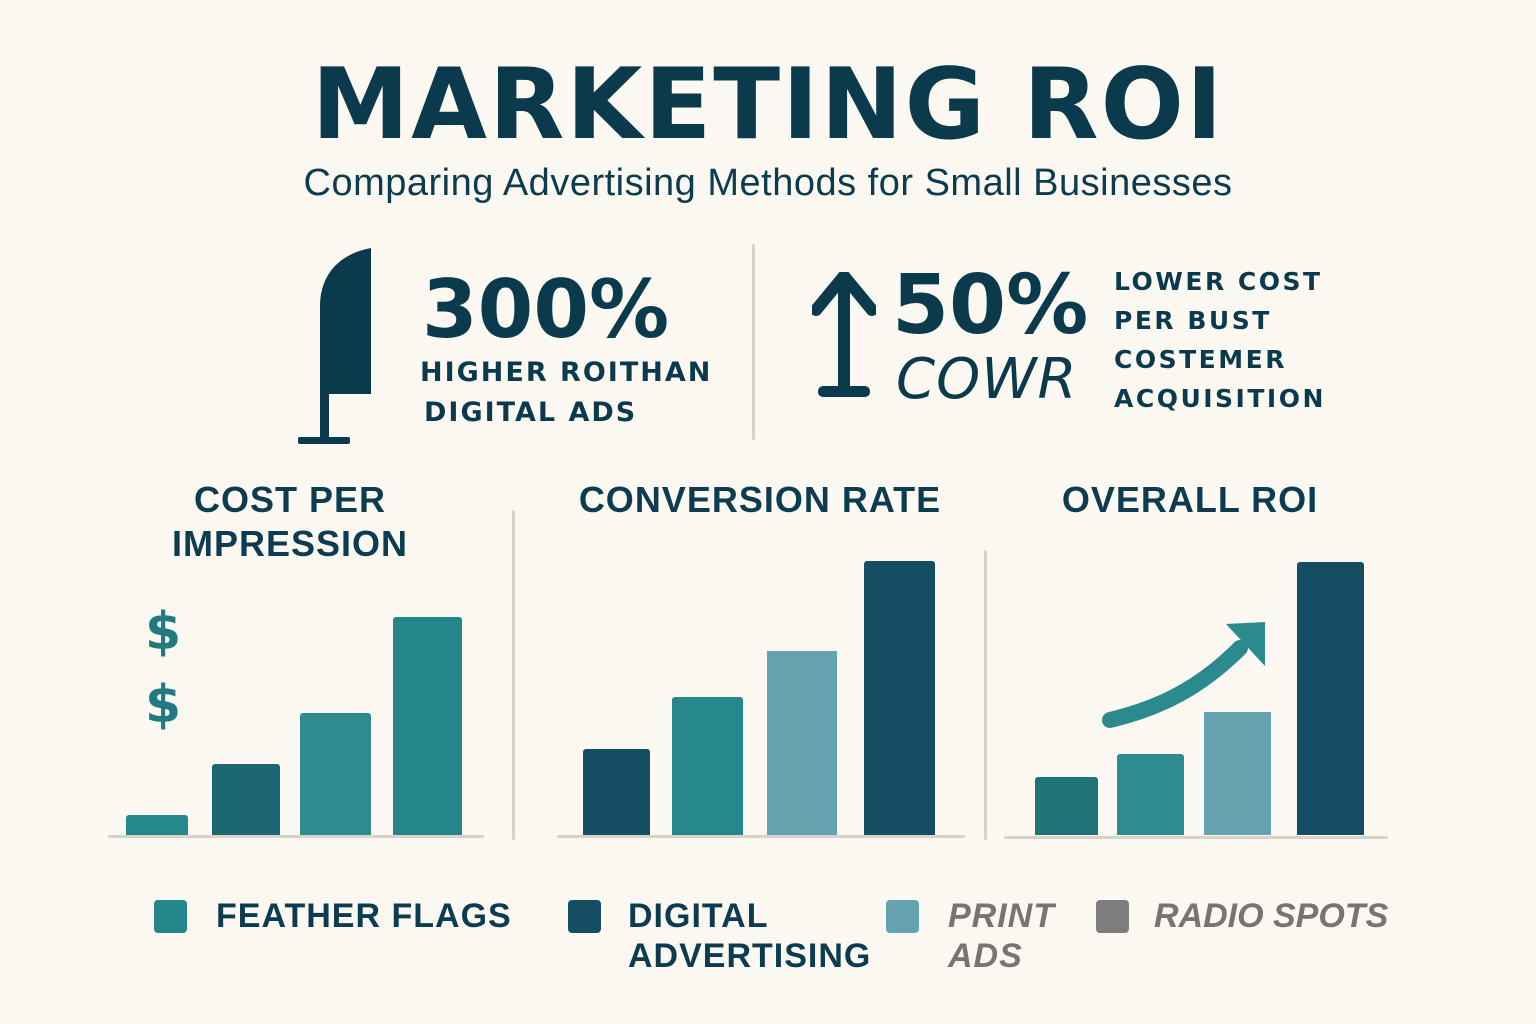 This screenshot has width=1536, height=1024. What do you see at coordinates (531, 412) in the screenshot?
I see `stat-label-line2: DIGITAL ADS` at bounding box center [531, 412].